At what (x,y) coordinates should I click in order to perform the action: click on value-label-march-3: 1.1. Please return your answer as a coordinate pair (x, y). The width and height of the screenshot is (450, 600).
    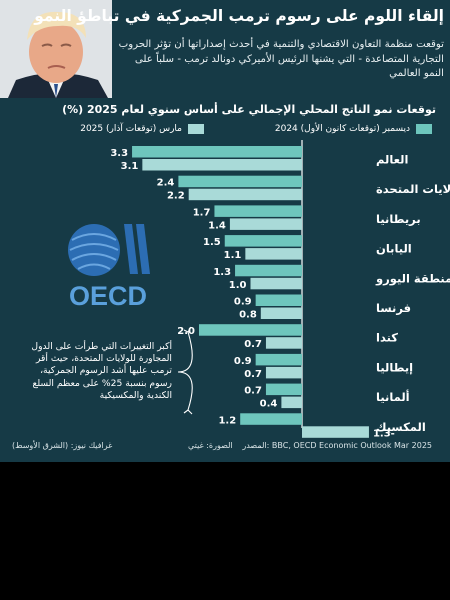
    Looking at the image, I should click on (233, 255).